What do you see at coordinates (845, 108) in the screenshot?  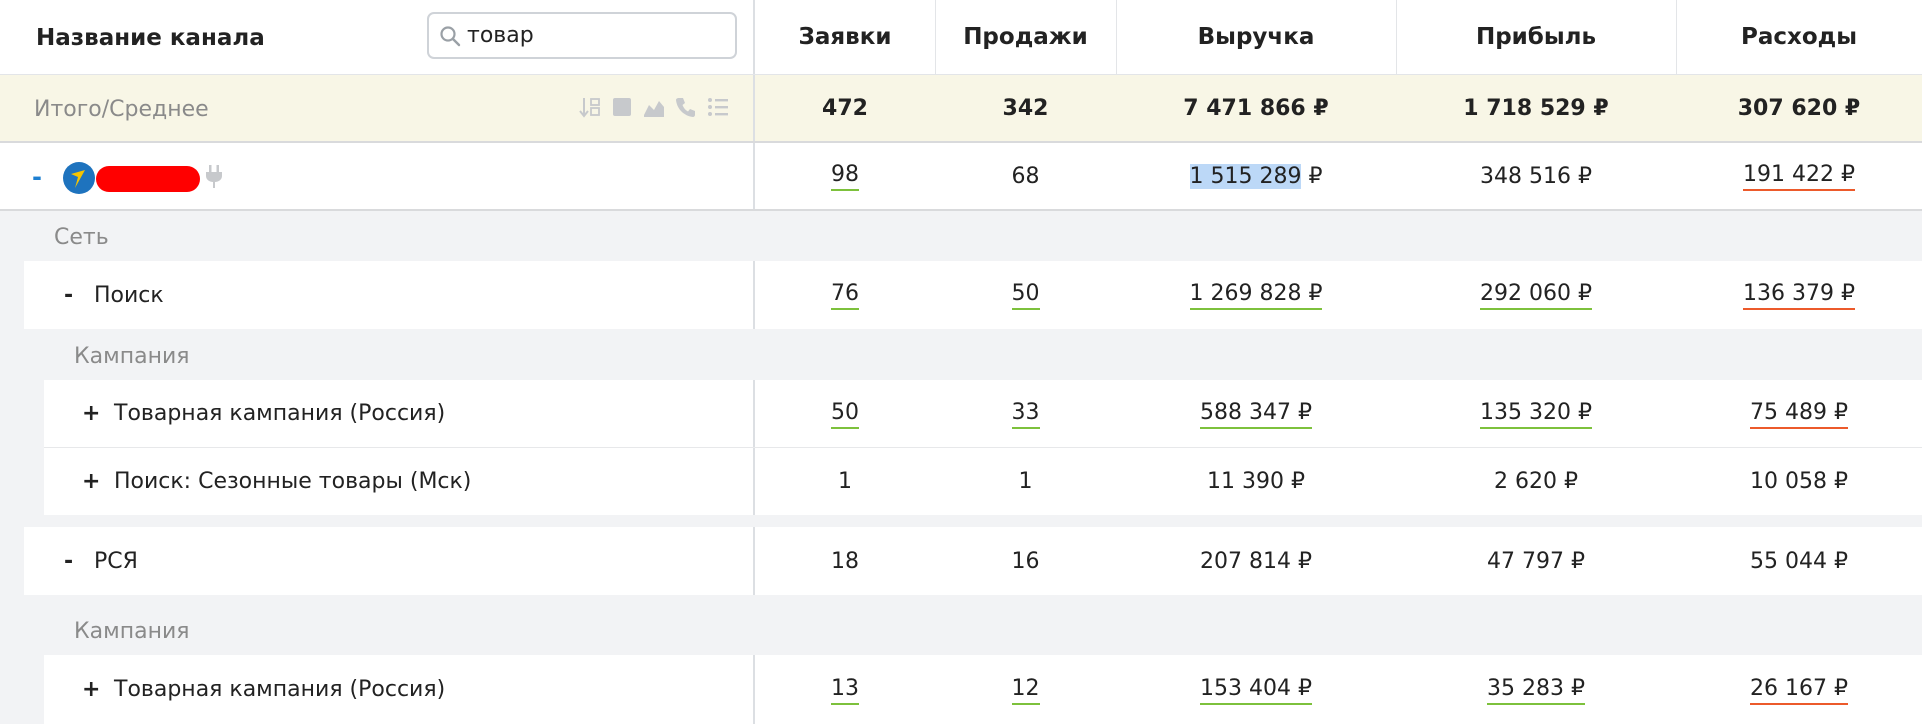 I see `total-requests: 472` at bounding box center [845, 108].